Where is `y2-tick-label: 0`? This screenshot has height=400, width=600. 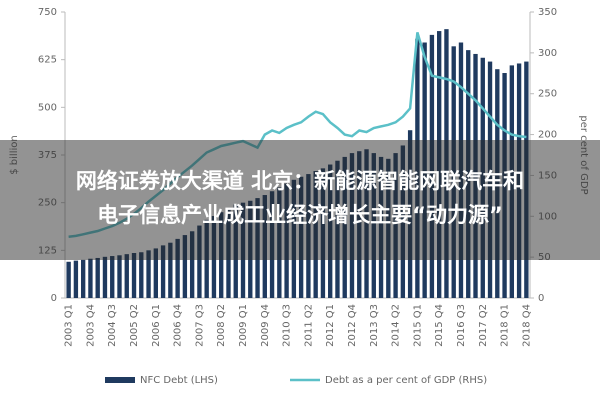
y2-tick-label: 0 is located at coordinates (541, 298).